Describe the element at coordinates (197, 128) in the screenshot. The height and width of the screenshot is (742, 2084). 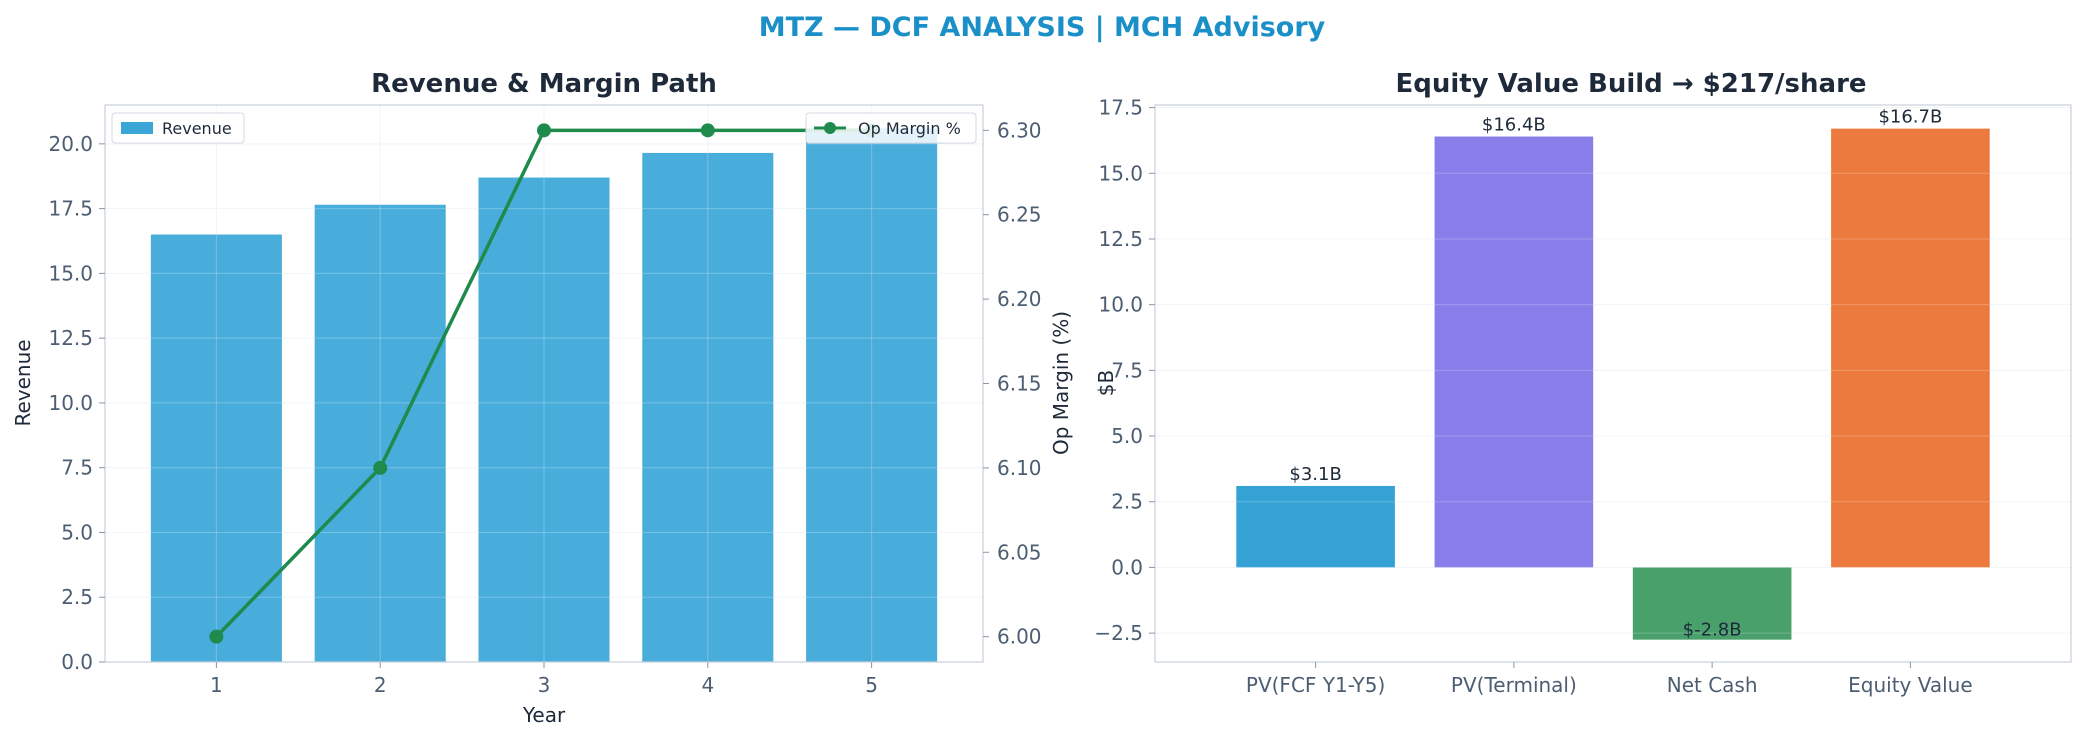
I see `chart1-legend-revenue-label: Revenue` at that location.